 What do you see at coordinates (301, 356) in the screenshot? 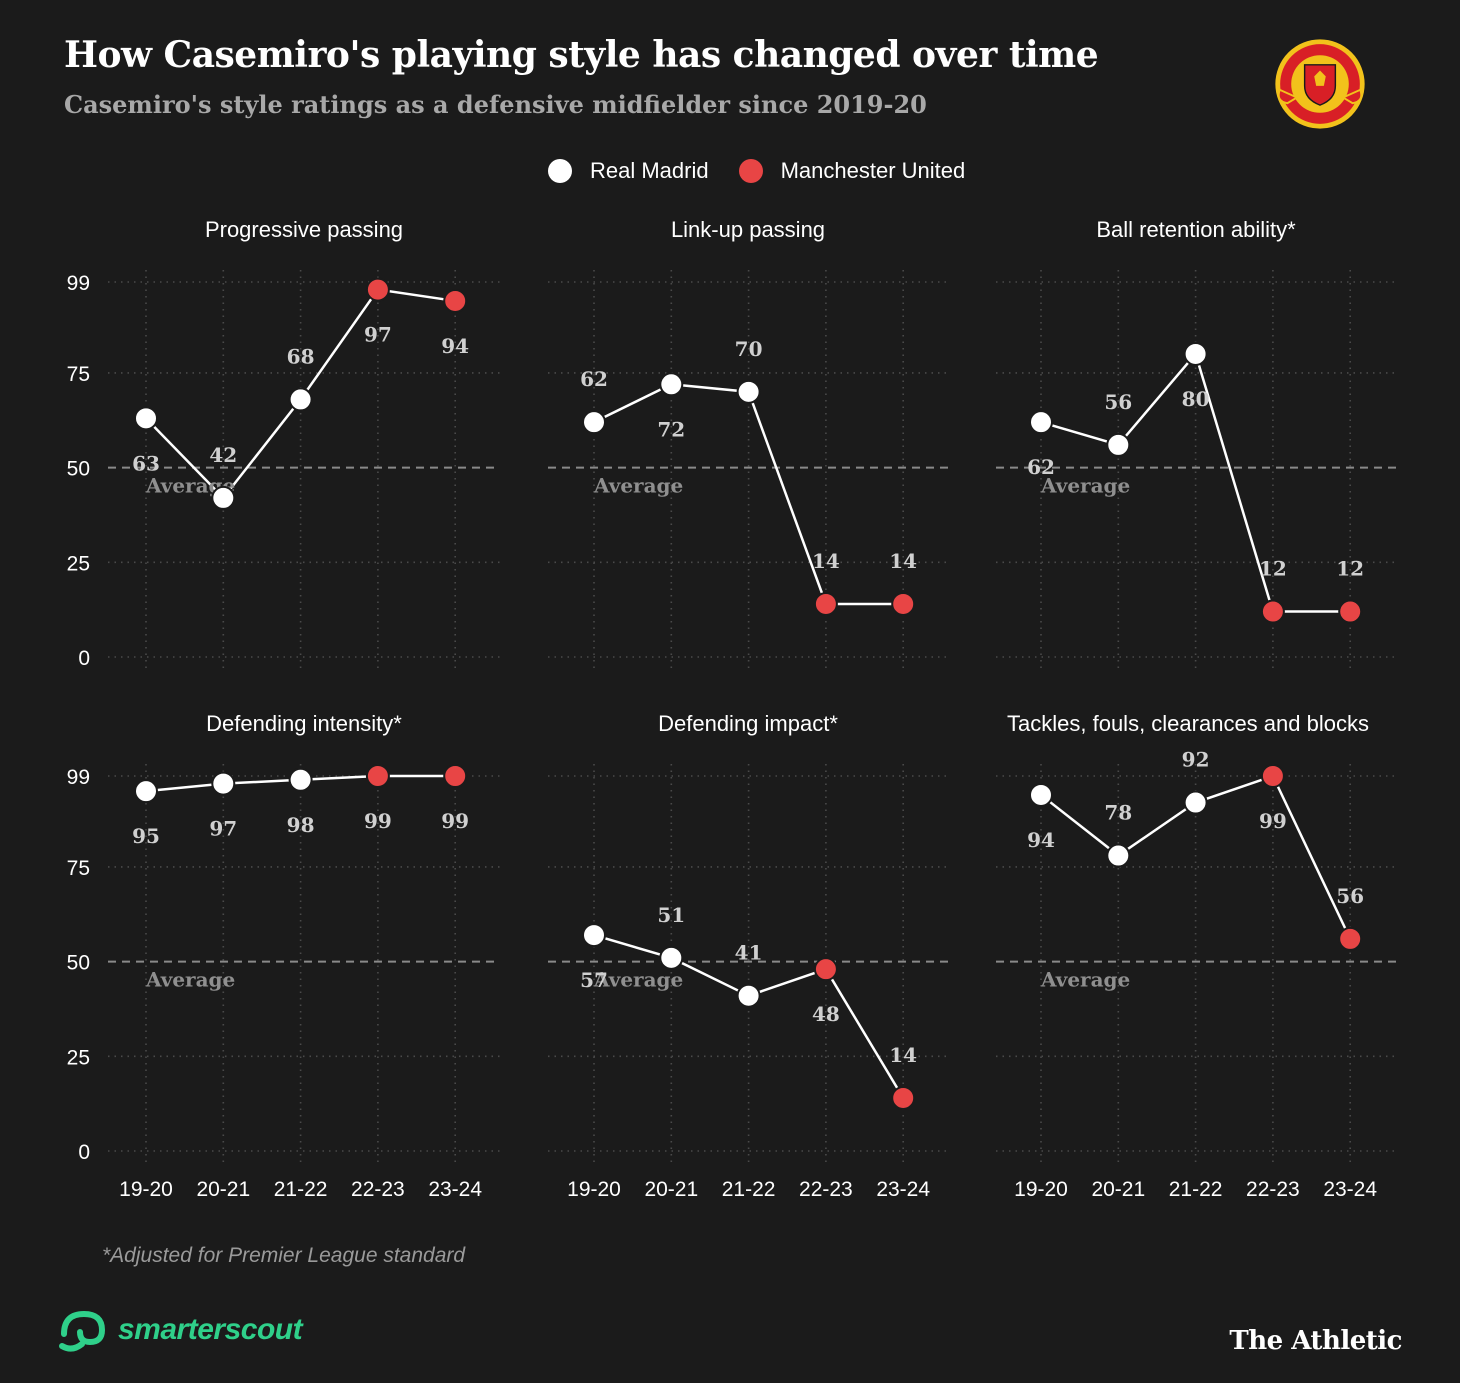
I see `data-label: 68` at bounding box center [301, 356].